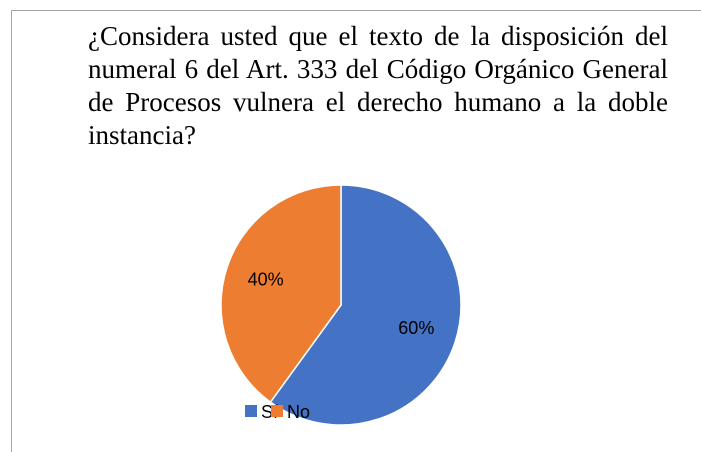 This screenshot has height=452, width=701. I want to click on data-label: 60%, so click(416, 328).